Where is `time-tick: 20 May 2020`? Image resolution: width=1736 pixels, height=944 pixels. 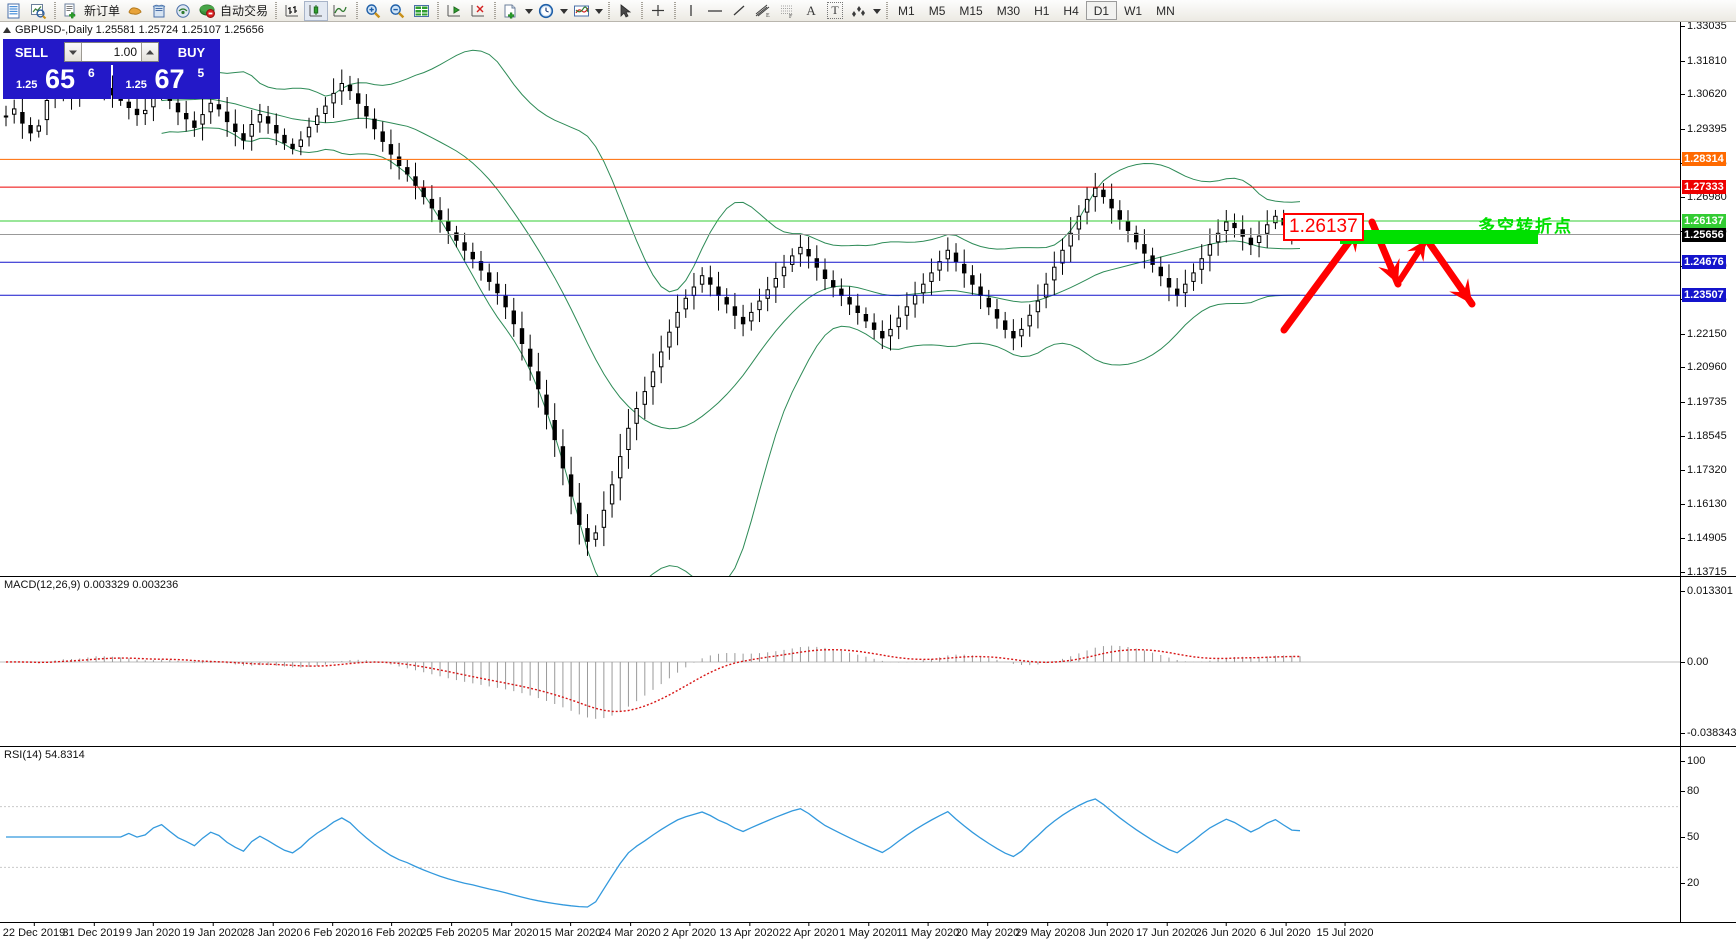
time-tick: 20 May 2020 is located at coordinates (987, 930).